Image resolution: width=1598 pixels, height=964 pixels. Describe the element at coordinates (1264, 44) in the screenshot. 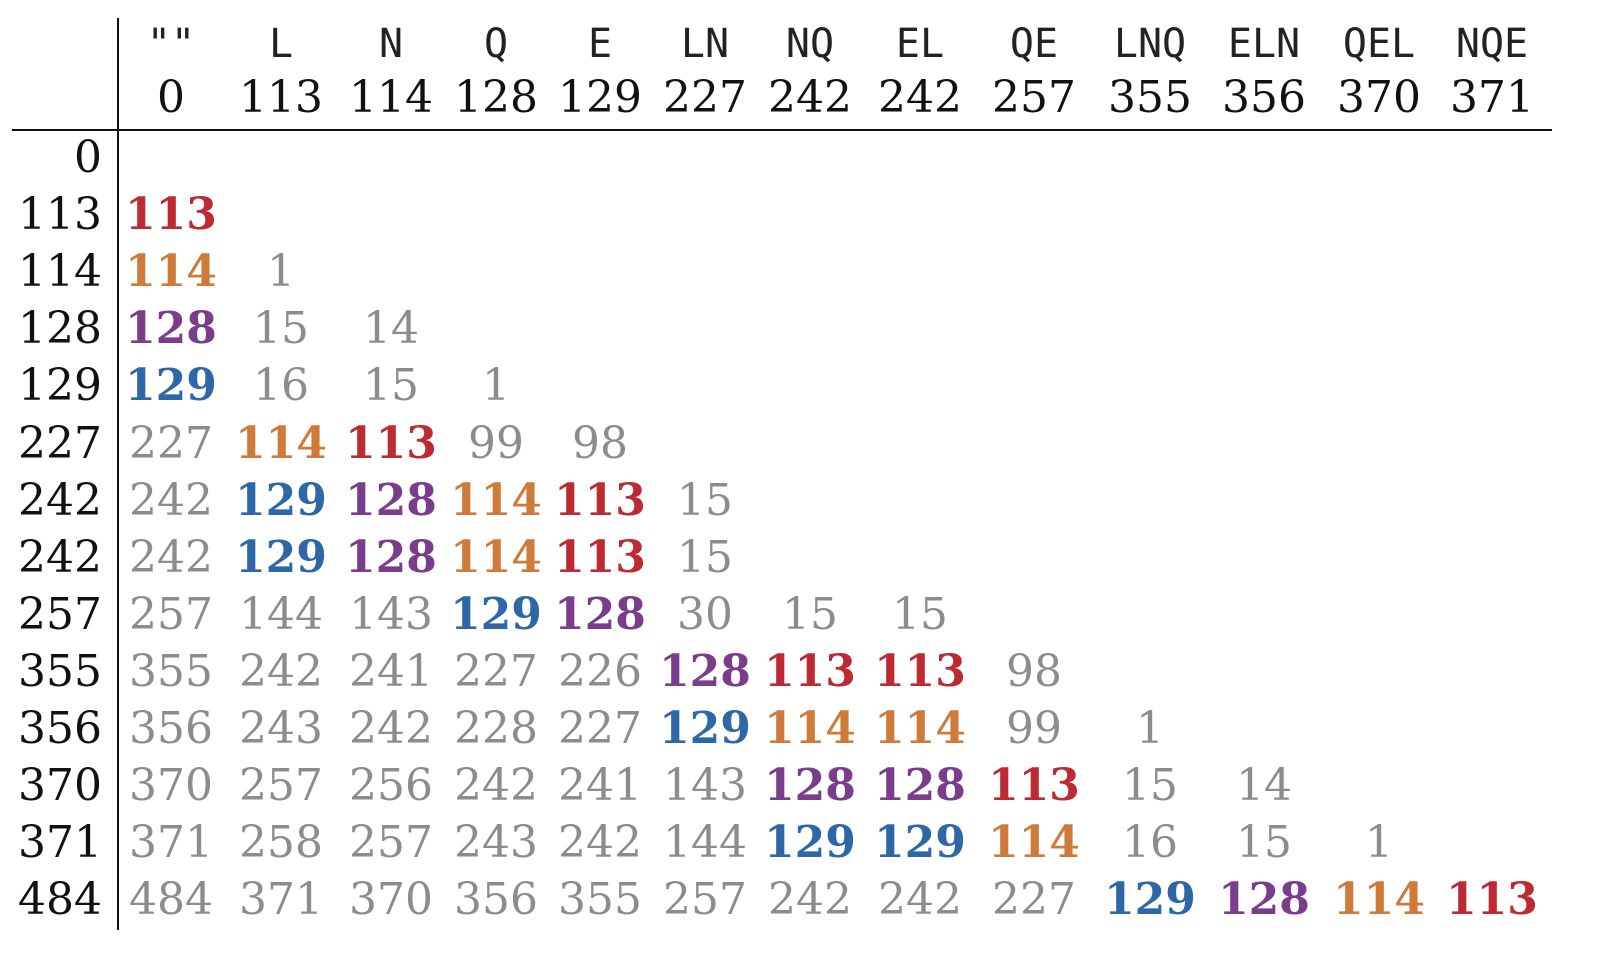

I see `column-code: ELN` at that location.